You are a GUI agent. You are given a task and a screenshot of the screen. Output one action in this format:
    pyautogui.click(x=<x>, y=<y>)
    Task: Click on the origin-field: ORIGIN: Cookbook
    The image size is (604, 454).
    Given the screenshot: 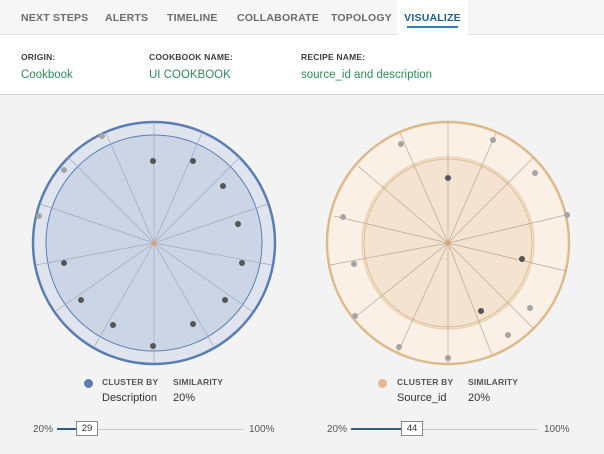 What is the action you would take?
    pyautogui.click(x=47, y=66)
    